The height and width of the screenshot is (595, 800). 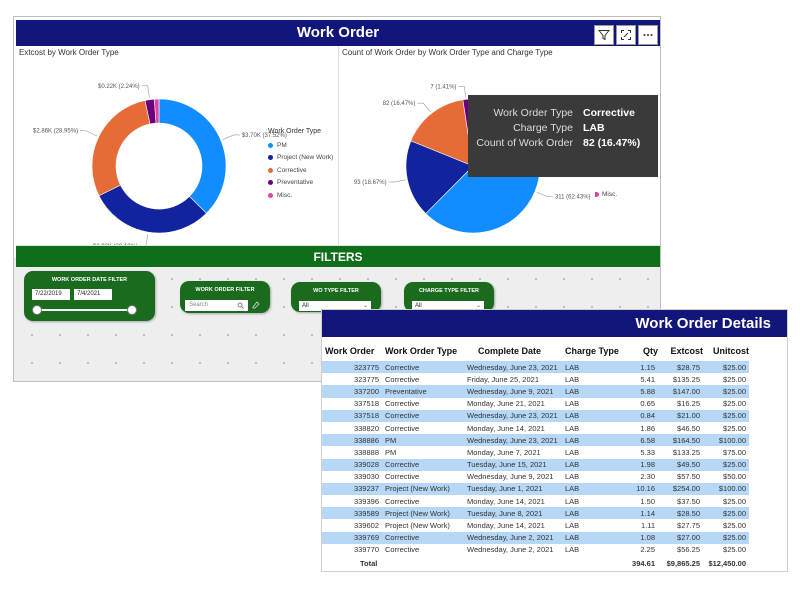 What do you see at coordinates (642, 379) in the screenshot?
I see `cell-qty: 5.41` at bounding box center [642, 379].